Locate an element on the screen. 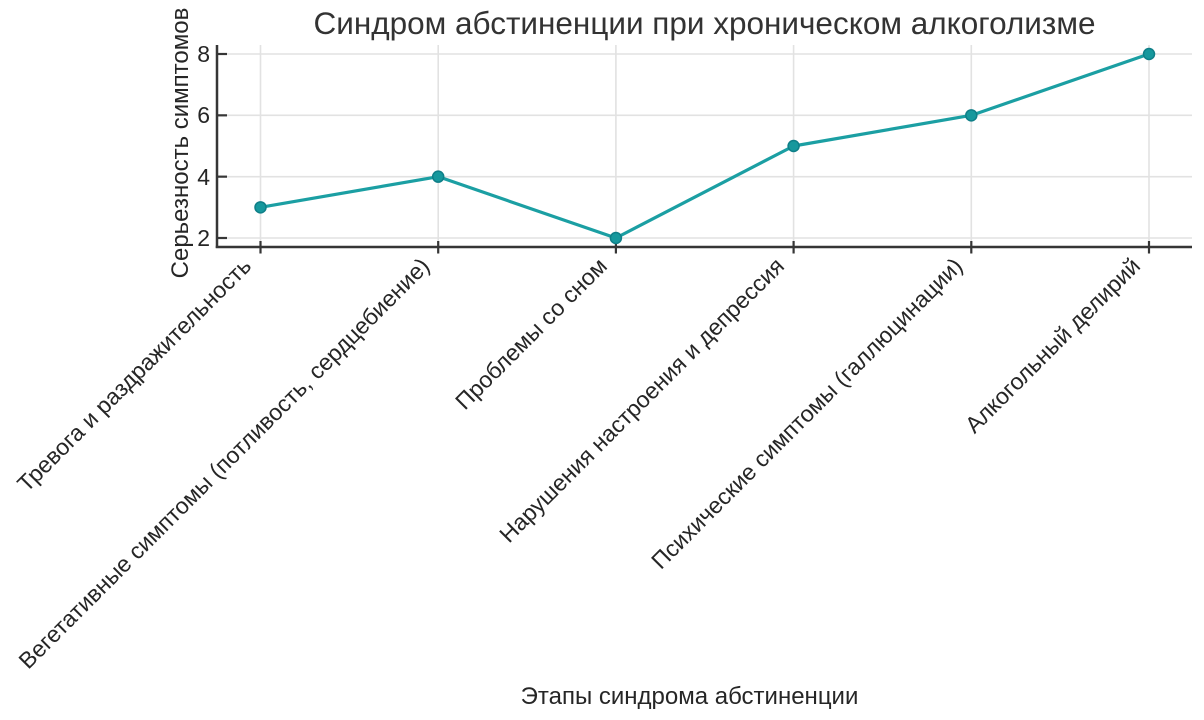 The height and width of the screenshot is (720, 1204). y-tick-label: 6 is located at coordinates (203, 115).